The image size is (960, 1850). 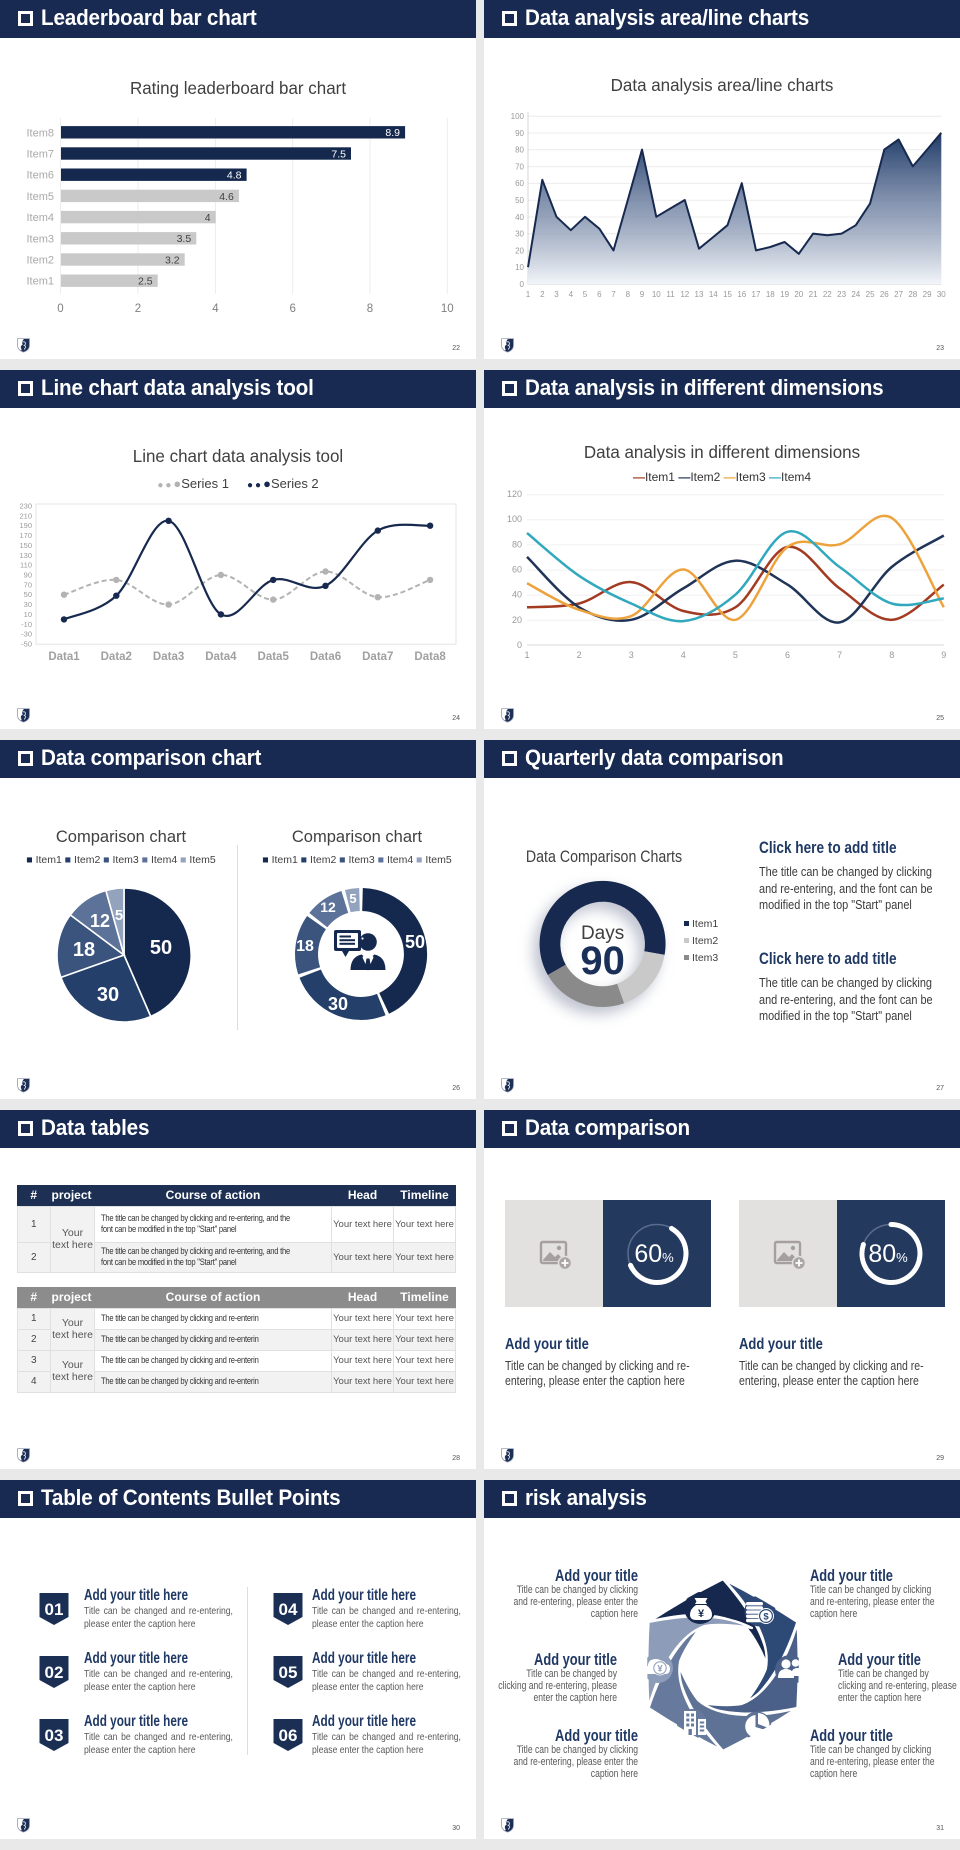 I want to click on svg-text: -30, so click(x=26, y=634).